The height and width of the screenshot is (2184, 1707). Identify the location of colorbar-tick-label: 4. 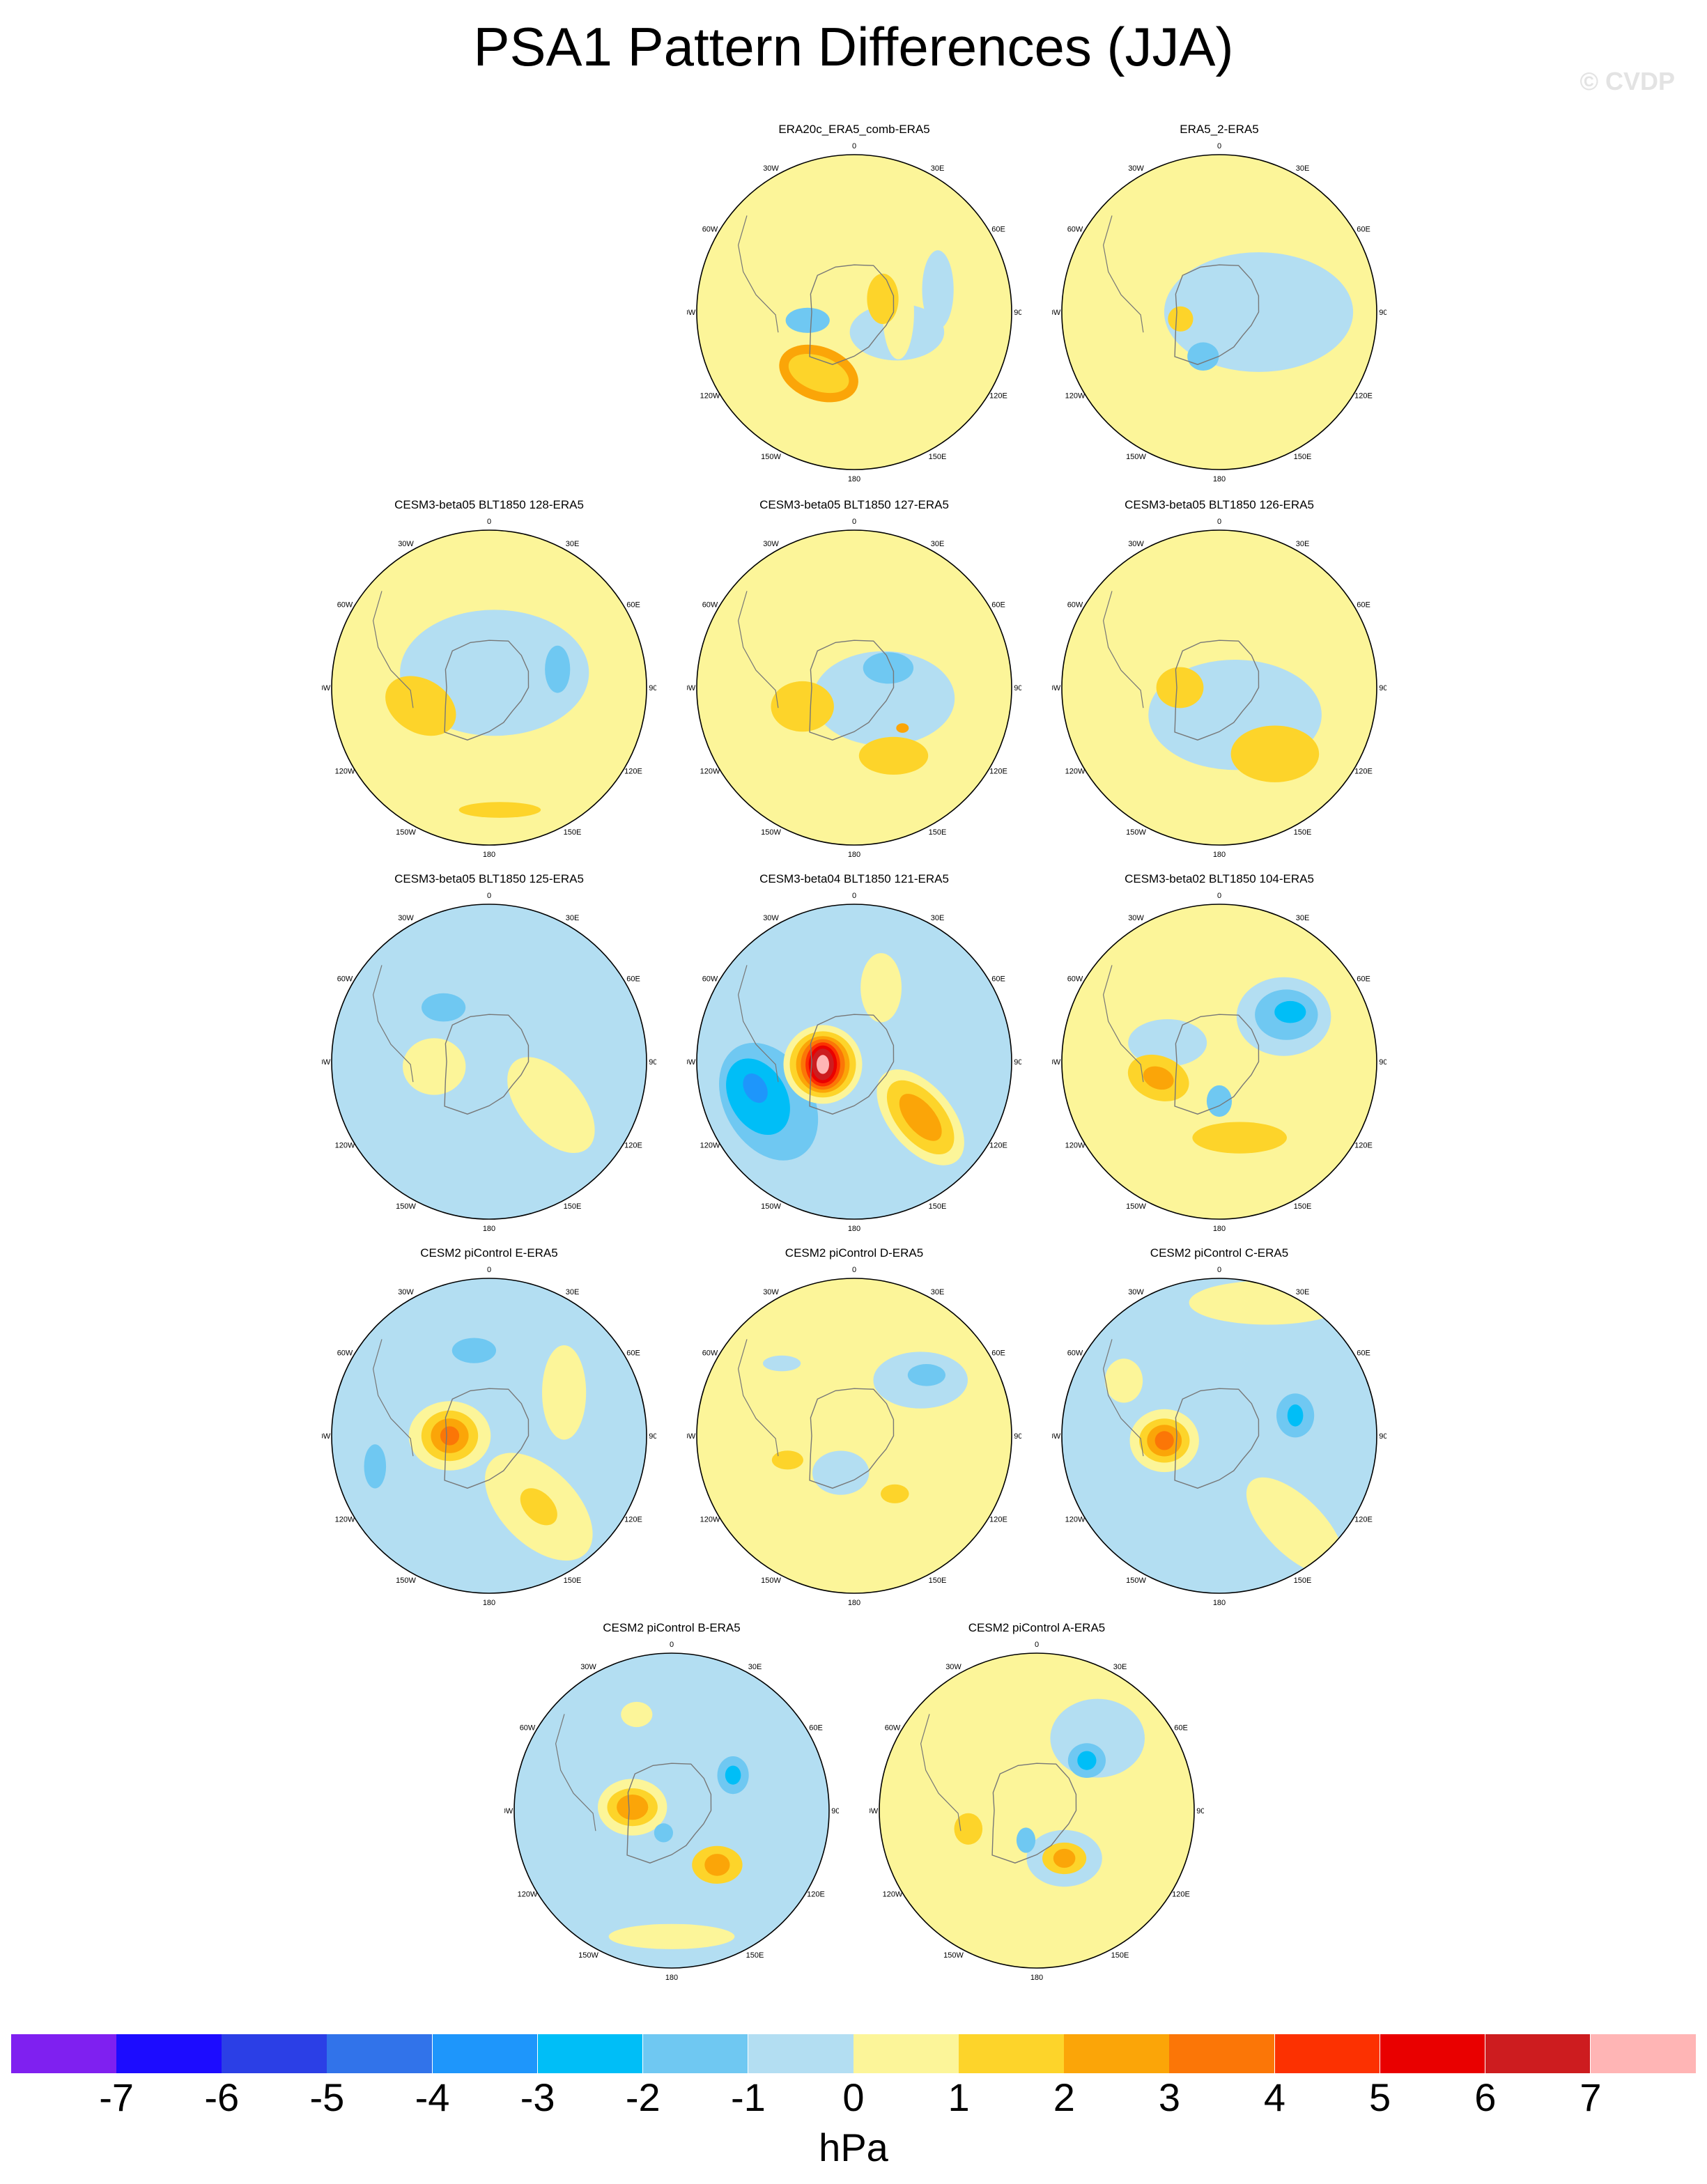
(1274, 2097).